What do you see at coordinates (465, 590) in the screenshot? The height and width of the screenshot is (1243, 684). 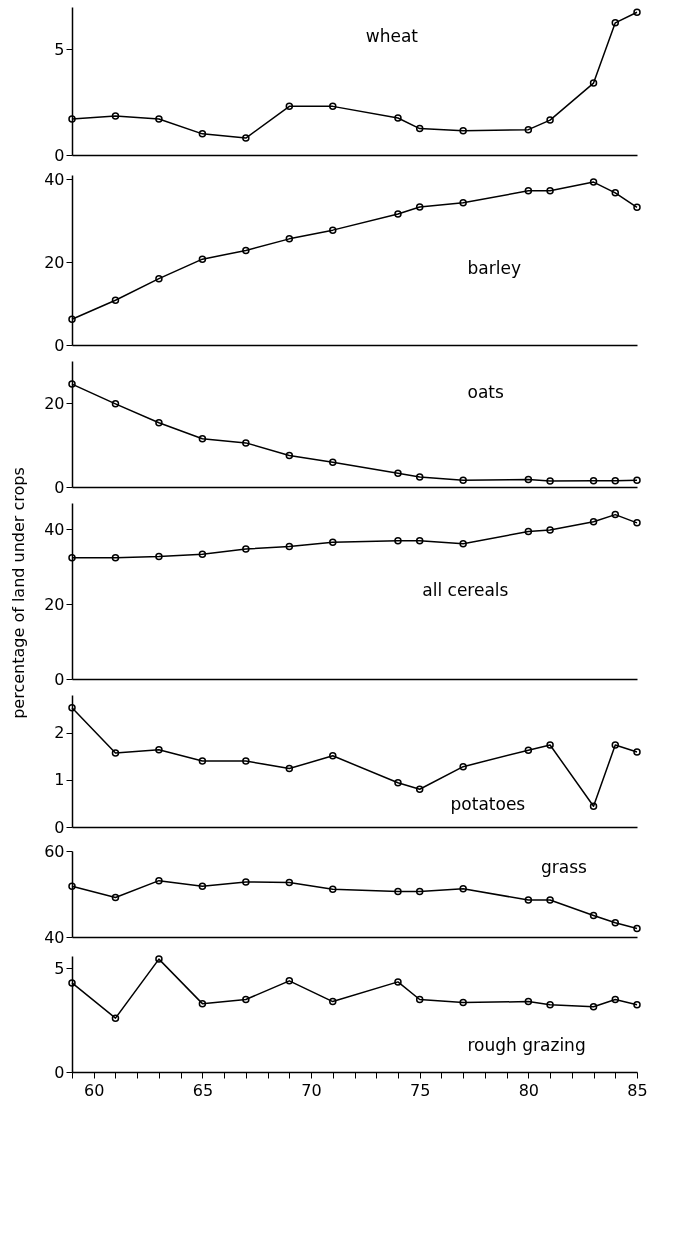 I see `text: all cereals` at bounding box center [465, 590].